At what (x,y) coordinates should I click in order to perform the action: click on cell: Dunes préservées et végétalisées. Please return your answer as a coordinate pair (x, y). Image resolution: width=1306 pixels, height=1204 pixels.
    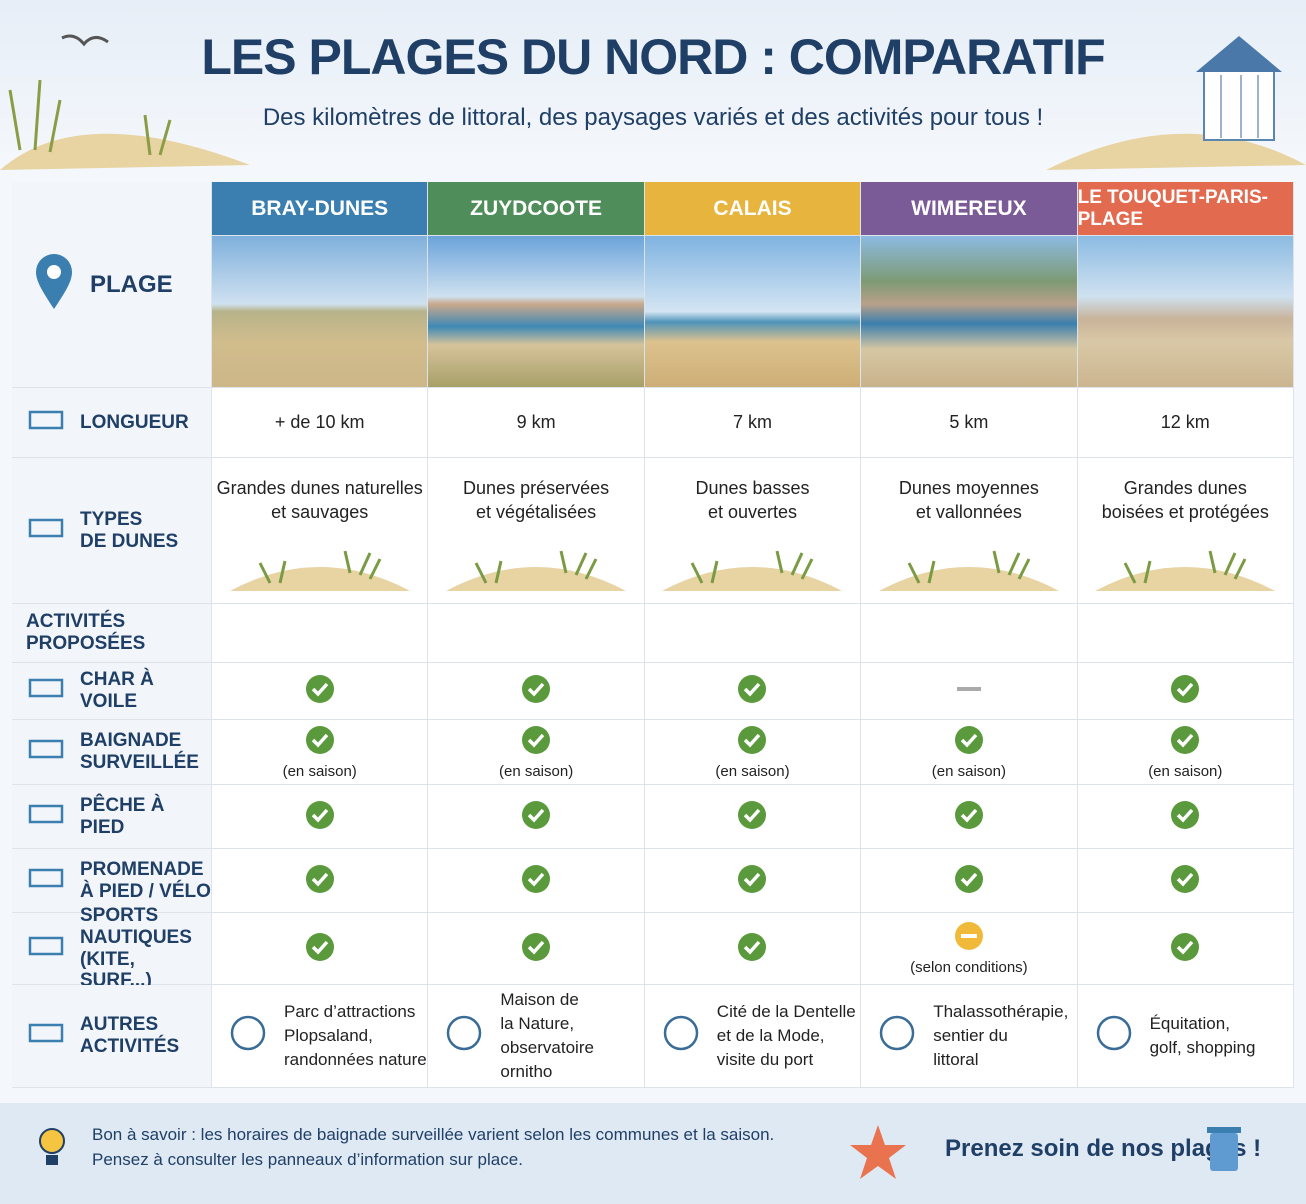
    Looking at the image, I should click on (536, 531).